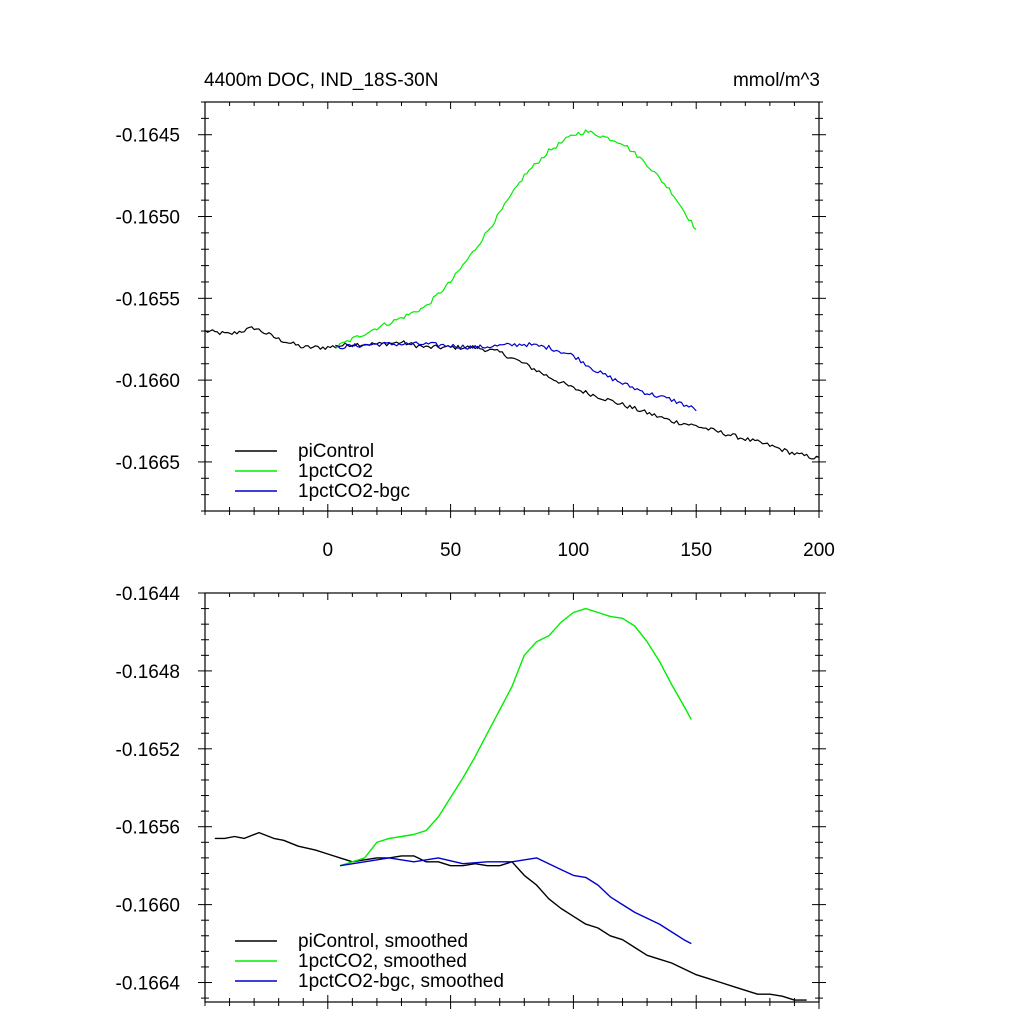 The width and height of the screenshot is (1024, 1024). What do you see at coordinates (148, 594) in the screenshot?
I see `y-tick-label: -0.1644` at bounding box center [148, 594].